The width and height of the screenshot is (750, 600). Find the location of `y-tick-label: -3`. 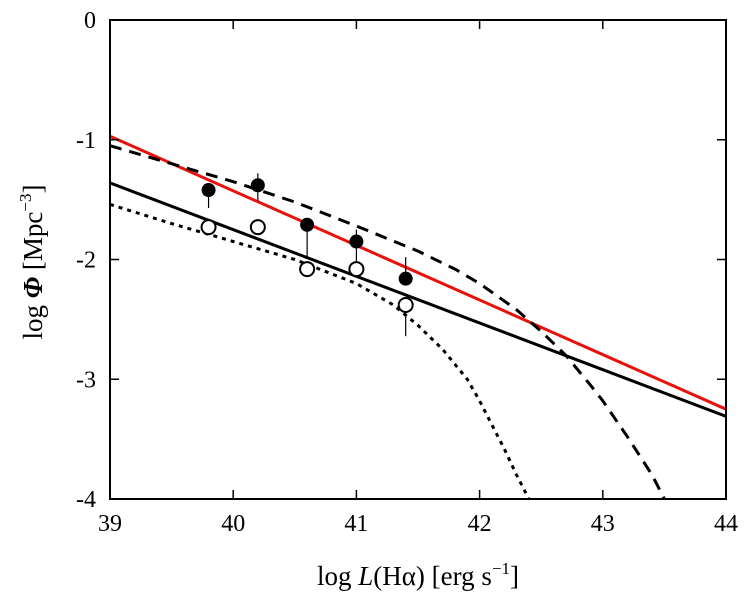

y-tick-label: -3 is located at coordinates (86, 380).